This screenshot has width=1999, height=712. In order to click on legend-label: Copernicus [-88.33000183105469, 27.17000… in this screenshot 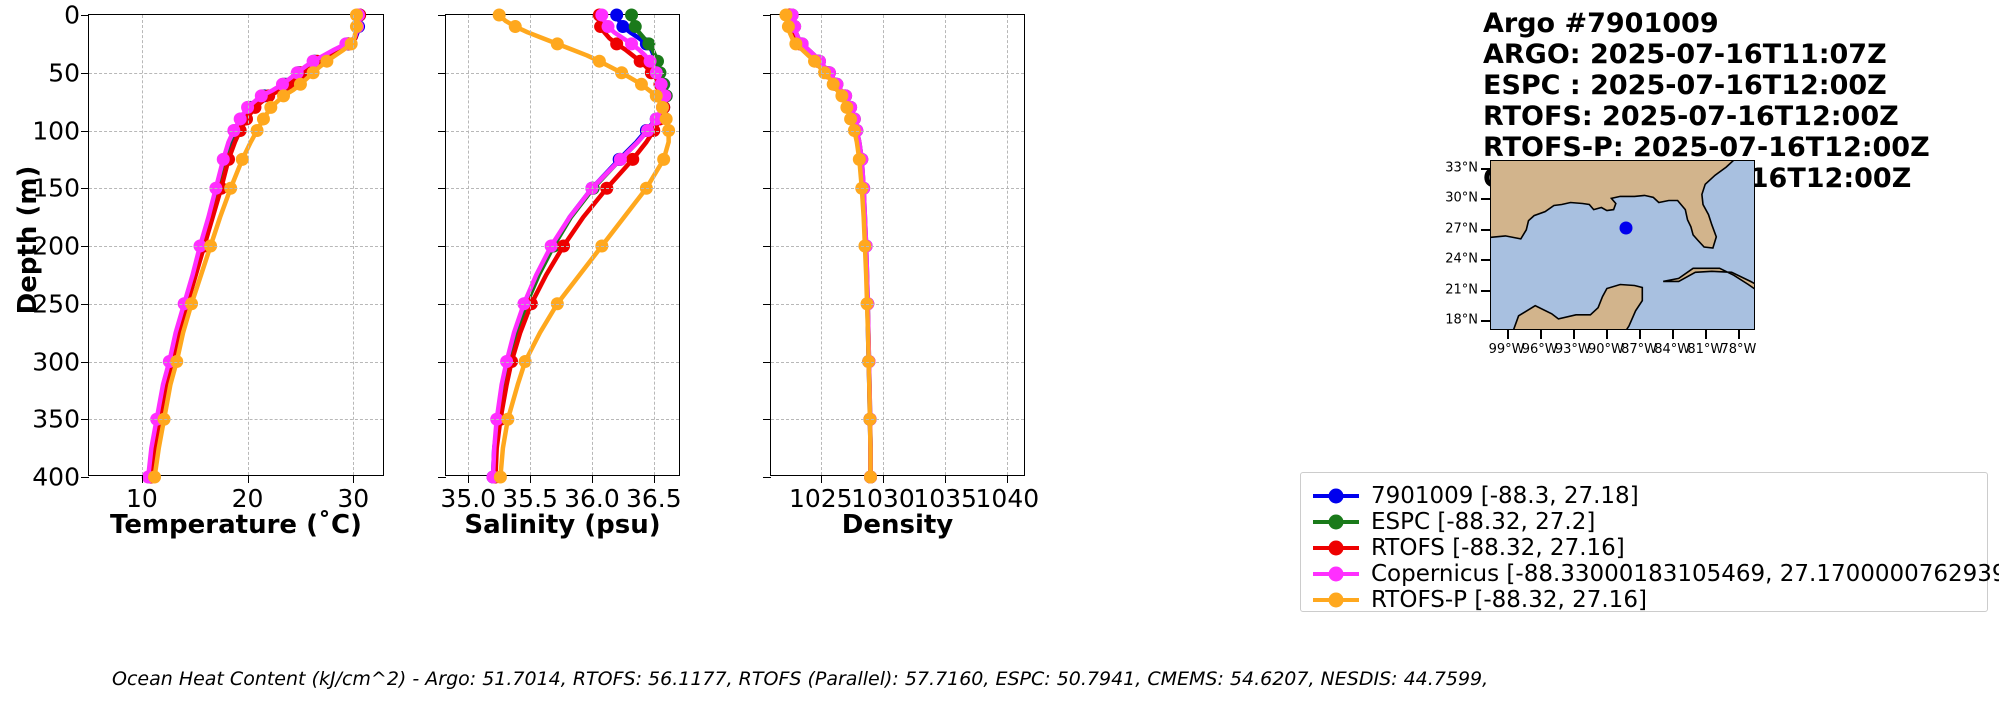, I will do `click(1685, 574)`.